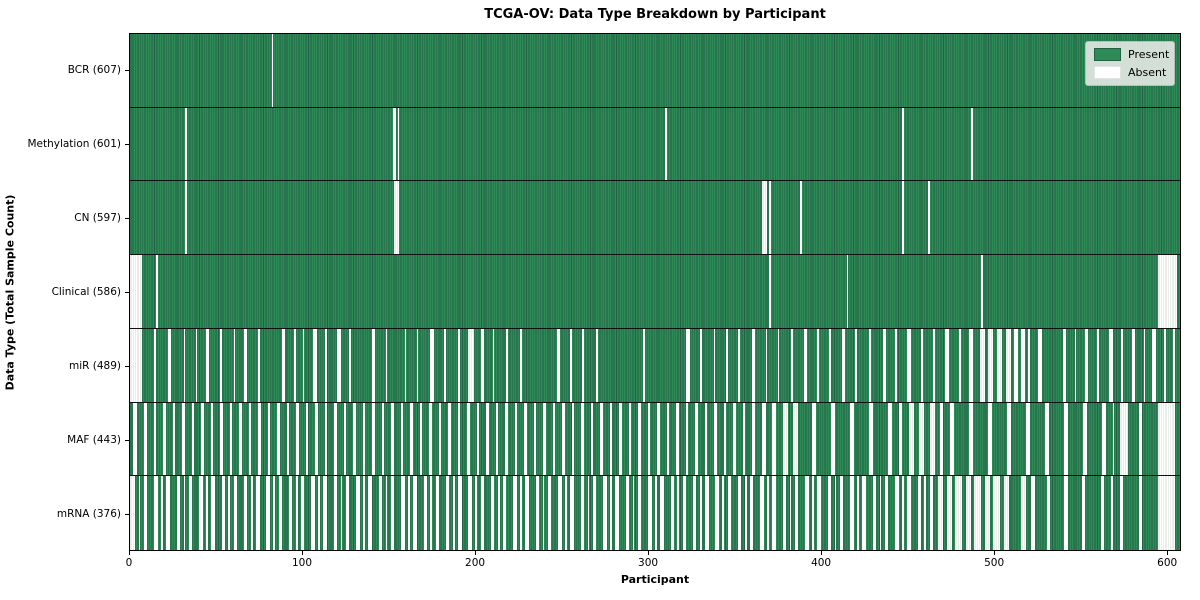  Describe the element at coordinates (1130, 72) in the screenshot. I see `legend-item-absent: Absent` at that location.